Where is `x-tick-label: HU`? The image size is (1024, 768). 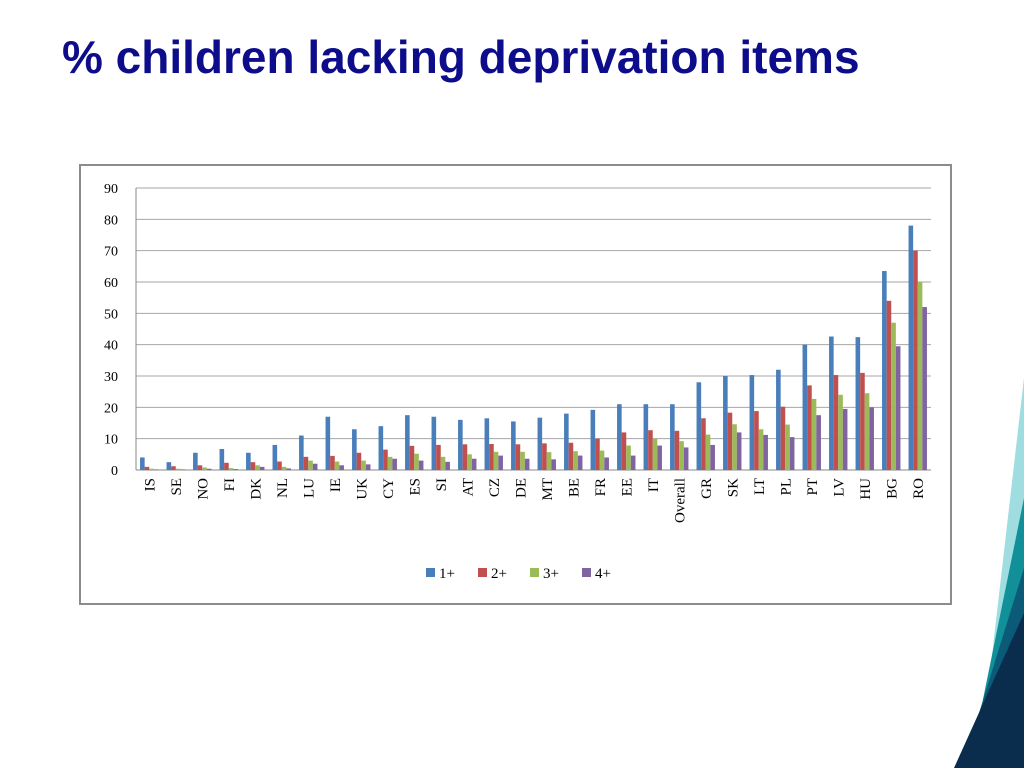 x-tick-label: HU is located at coordinates (866, 489).